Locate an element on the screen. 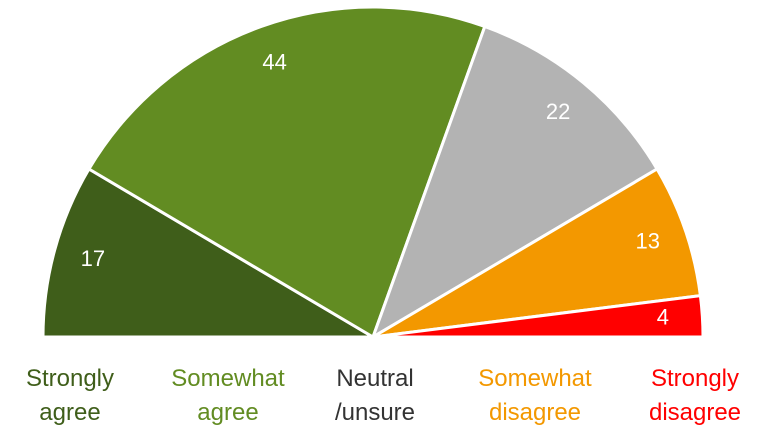  category-label: Somewhat agree is located at coordinates (228, 395).